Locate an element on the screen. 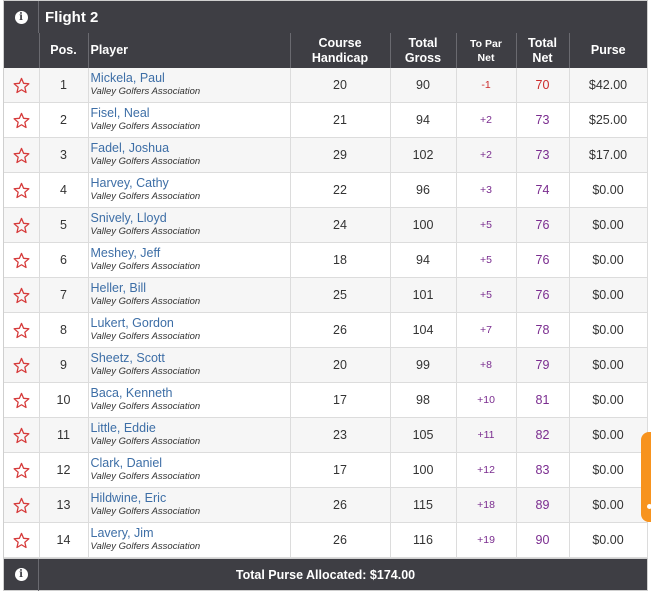 This screenshot has width=651, height=591. player-name-link: Clark, Daniel is located at coordinates (126, 463).